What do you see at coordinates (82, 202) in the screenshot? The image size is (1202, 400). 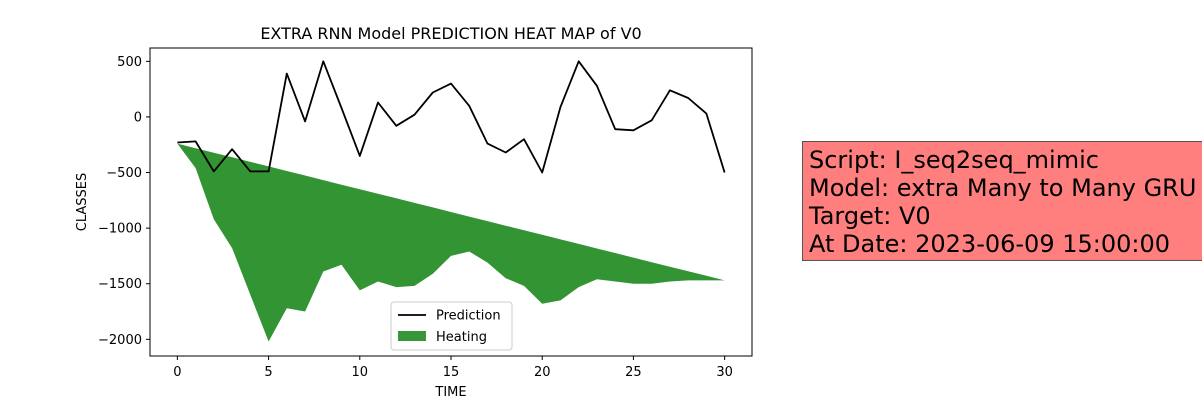 I see `y-axis-title: CLASSES` at bounding box center [82, 202].